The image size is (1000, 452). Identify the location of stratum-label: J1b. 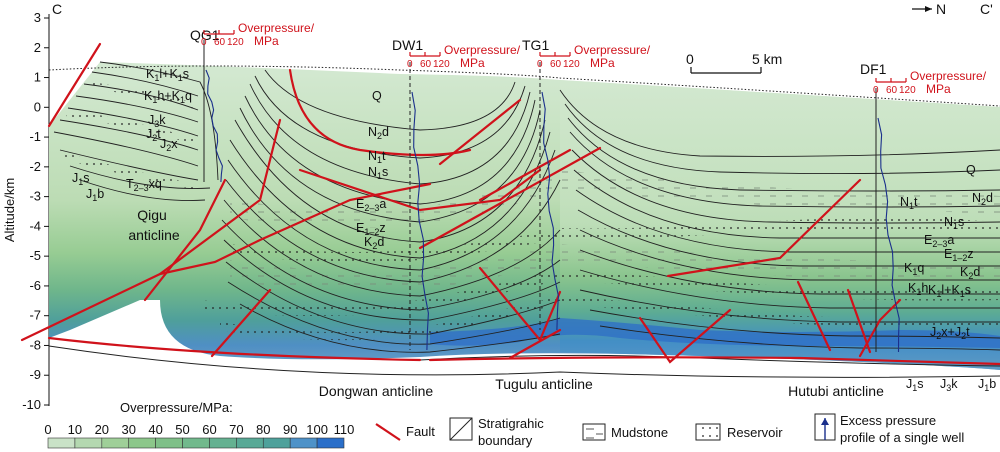
(987, 385).